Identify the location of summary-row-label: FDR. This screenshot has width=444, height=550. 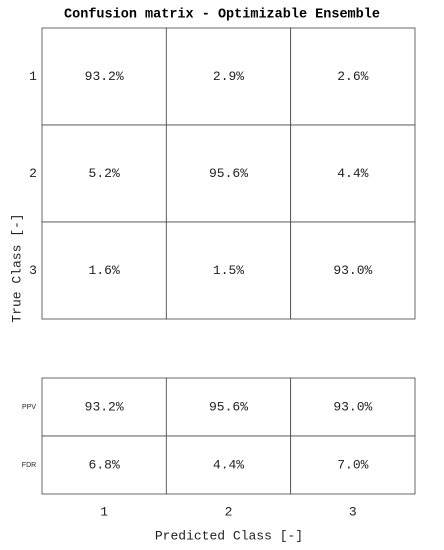
(29, 465).